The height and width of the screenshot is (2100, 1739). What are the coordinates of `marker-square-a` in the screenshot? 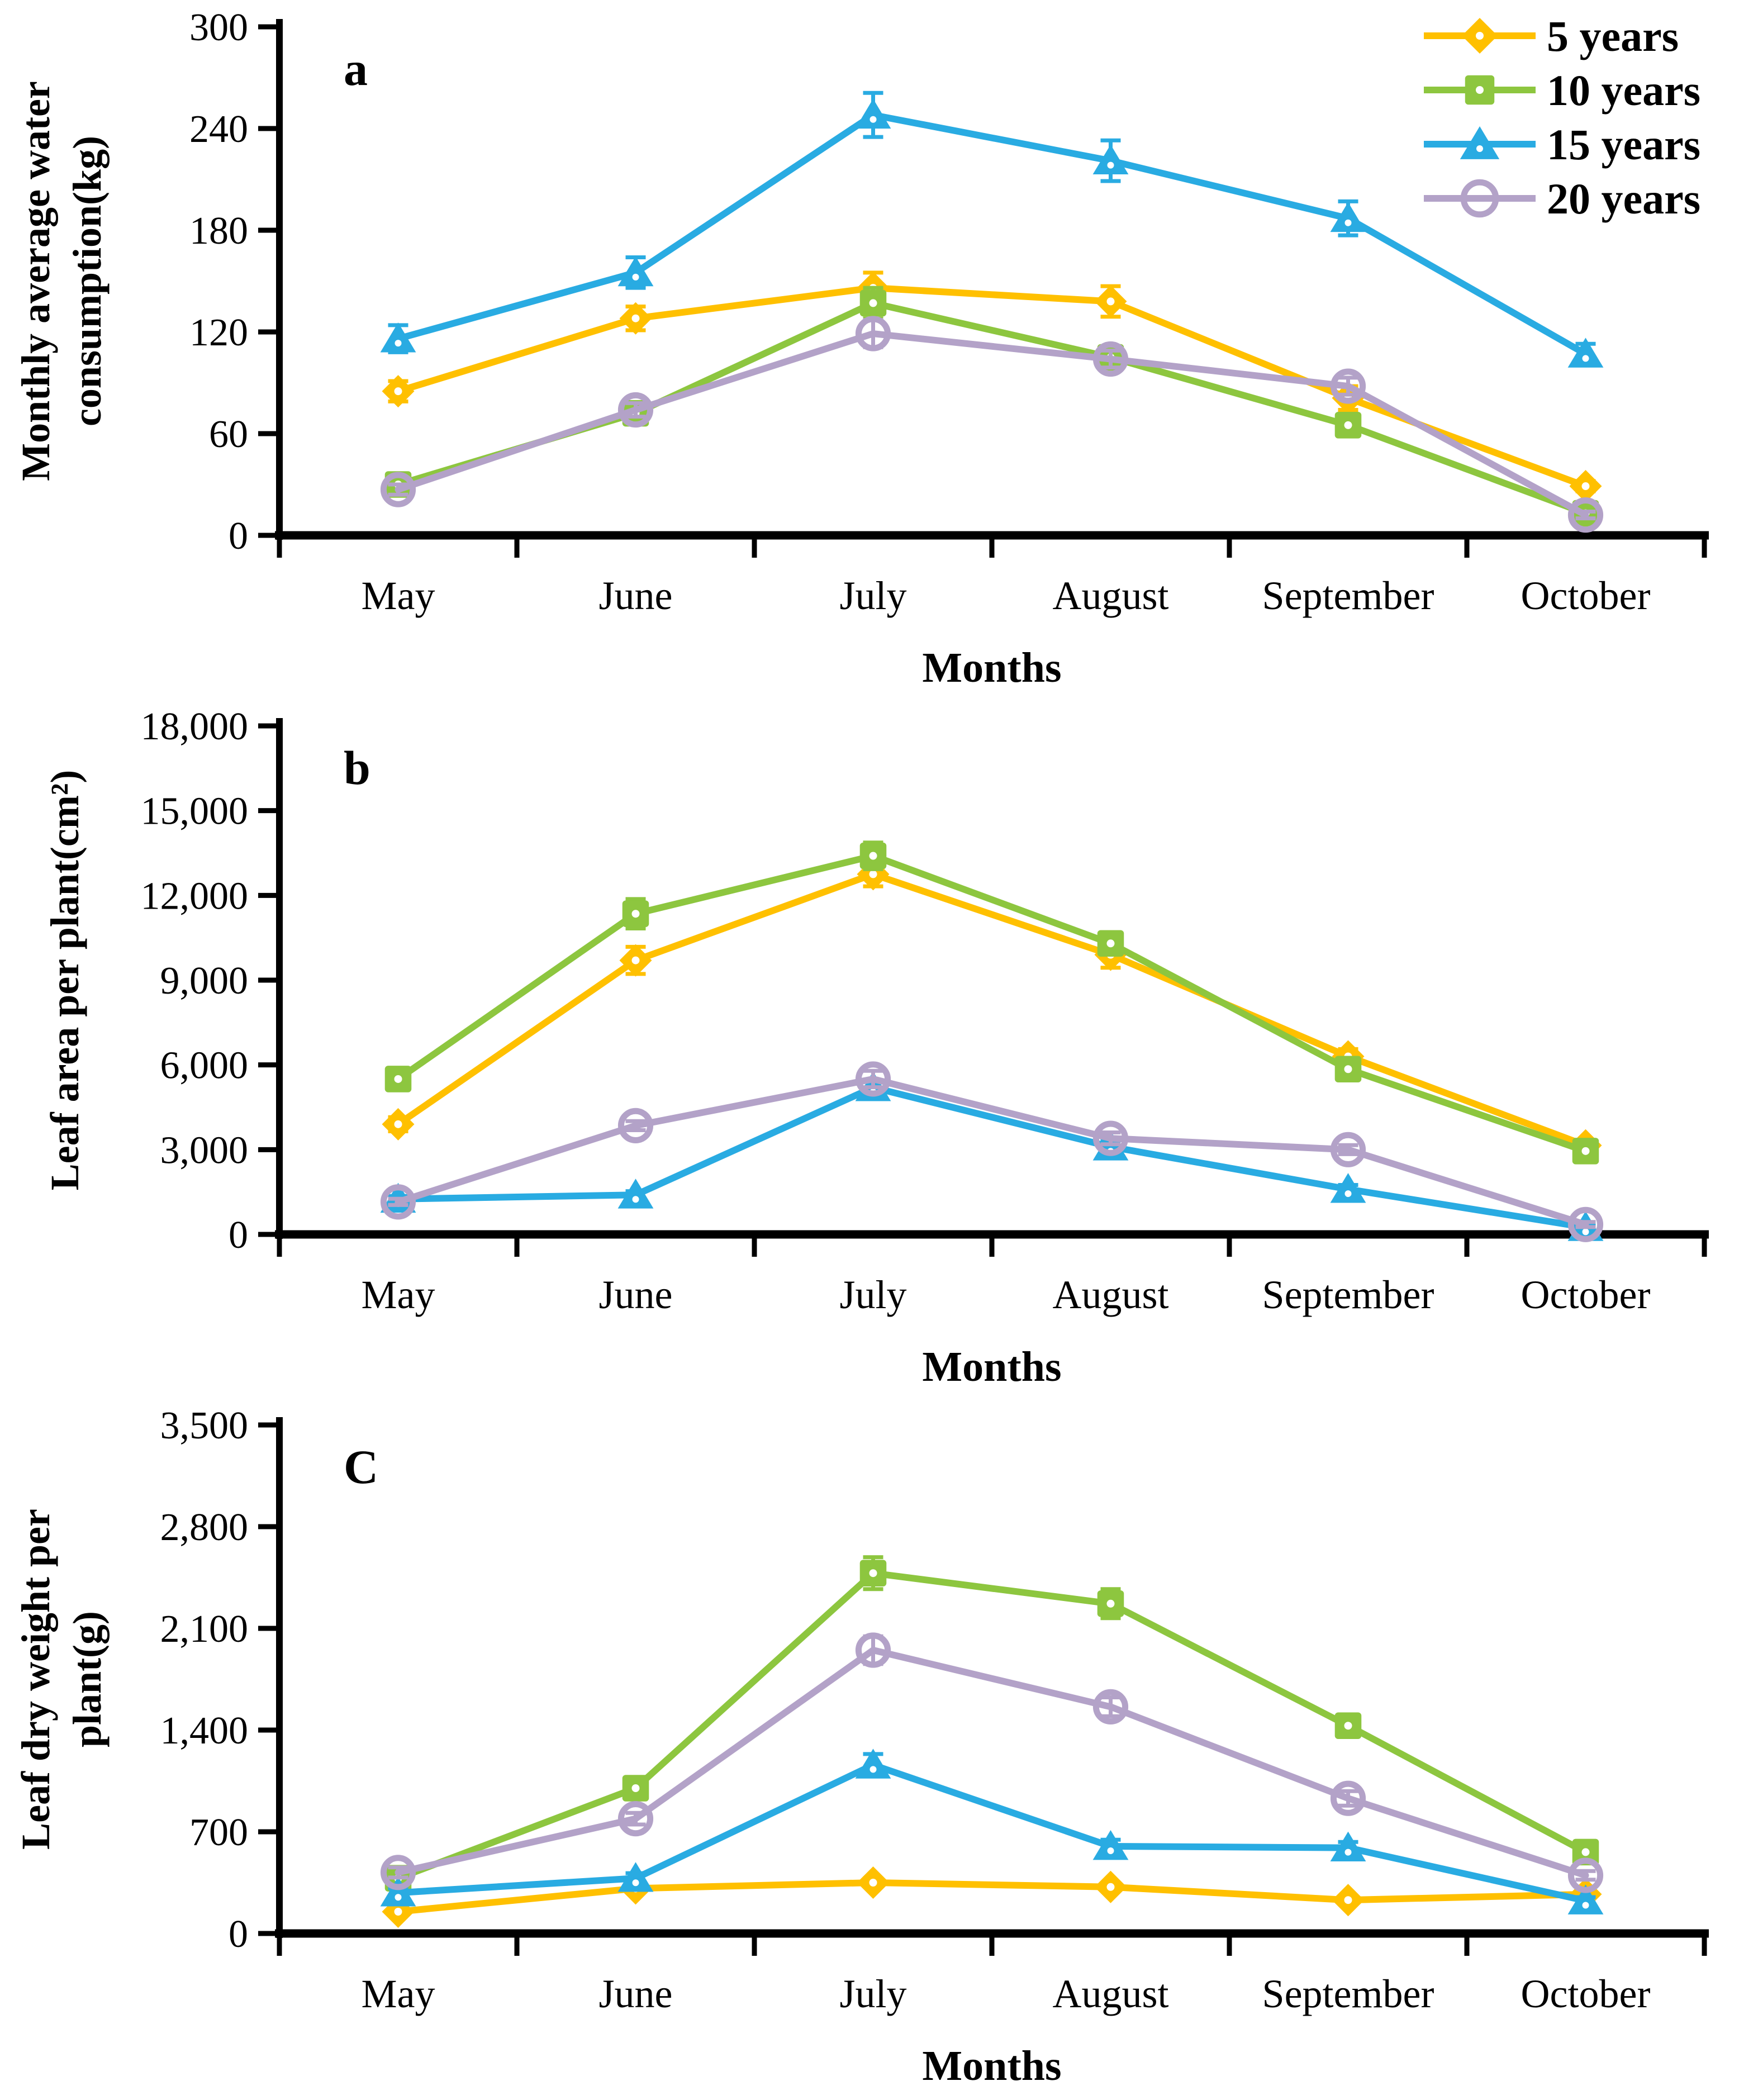 It's located at (873, 303).